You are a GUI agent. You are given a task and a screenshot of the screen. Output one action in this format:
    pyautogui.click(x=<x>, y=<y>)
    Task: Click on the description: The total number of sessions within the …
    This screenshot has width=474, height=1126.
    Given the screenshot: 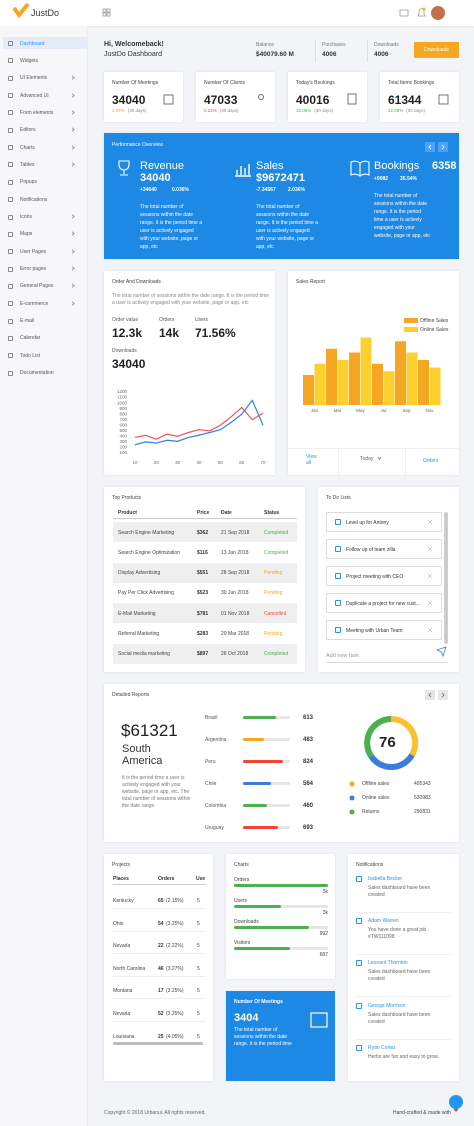 What is the action you would take?
    pyautogui.click(x=263, y=1037)
    